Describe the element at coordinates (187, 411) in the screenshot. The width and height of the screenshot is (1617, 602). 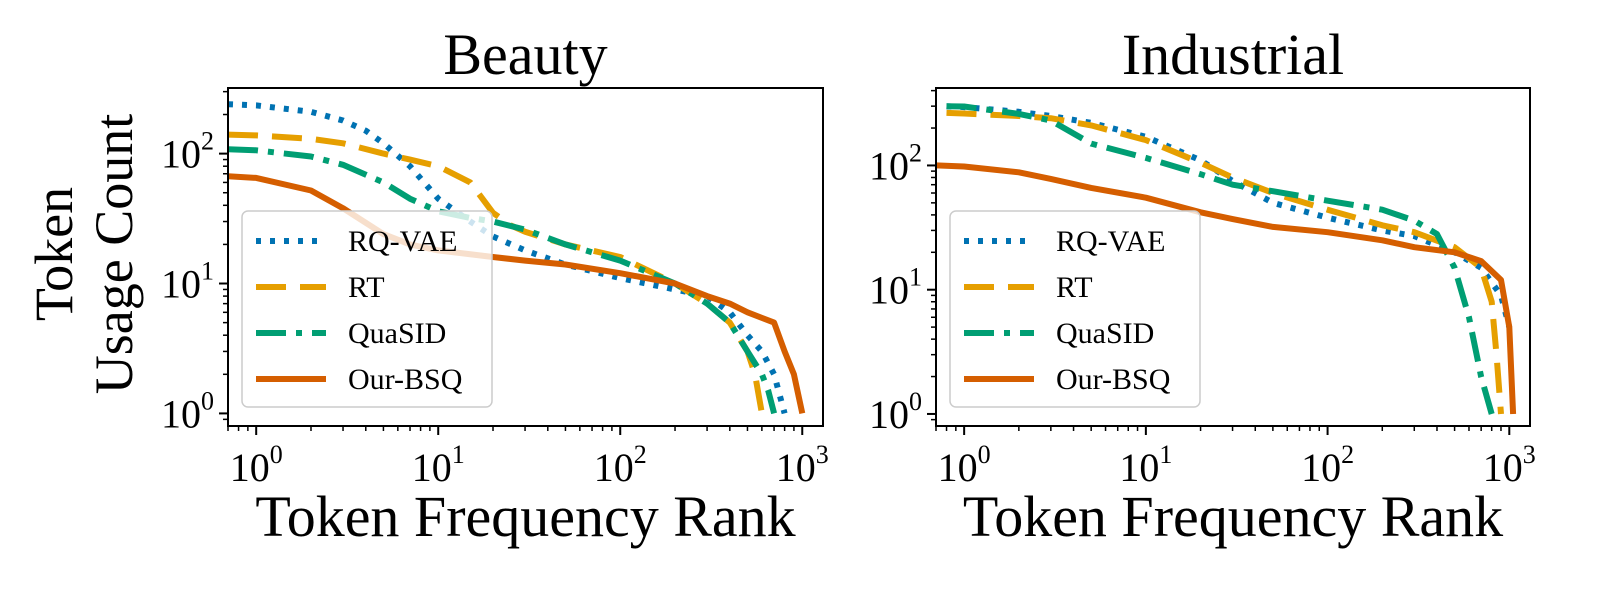
I see `chart0-y-tick-label: 10⁰` at that location.